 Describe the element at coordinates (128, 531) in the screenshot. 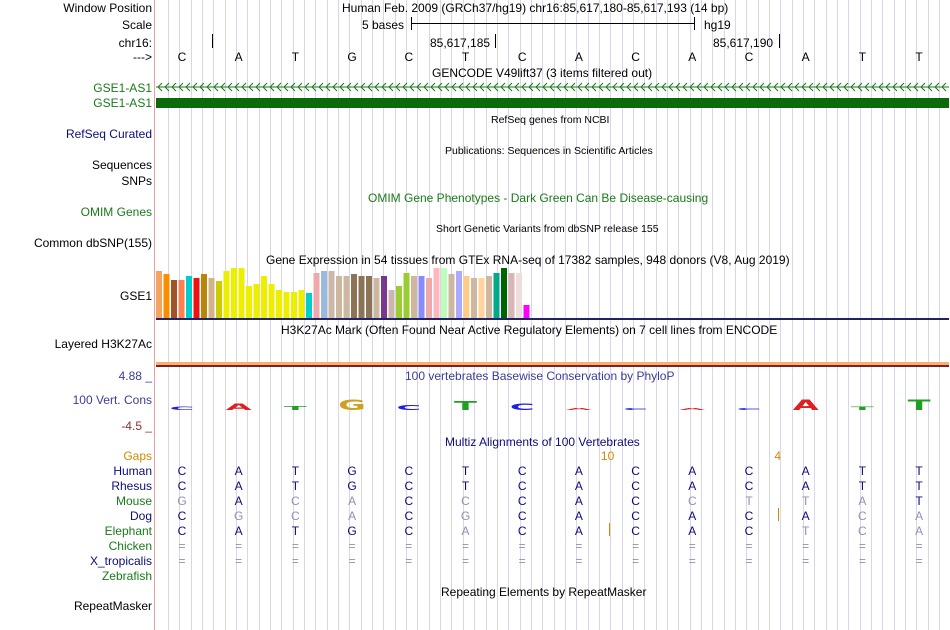

I see `species-label: Elephant` at that location.